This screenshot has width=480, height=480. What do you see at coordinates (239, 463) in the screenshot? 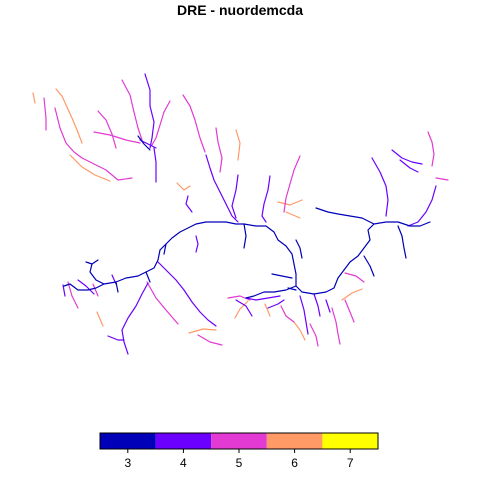
I see `legend-tick-label: 5` at bounding box center [239, 463].